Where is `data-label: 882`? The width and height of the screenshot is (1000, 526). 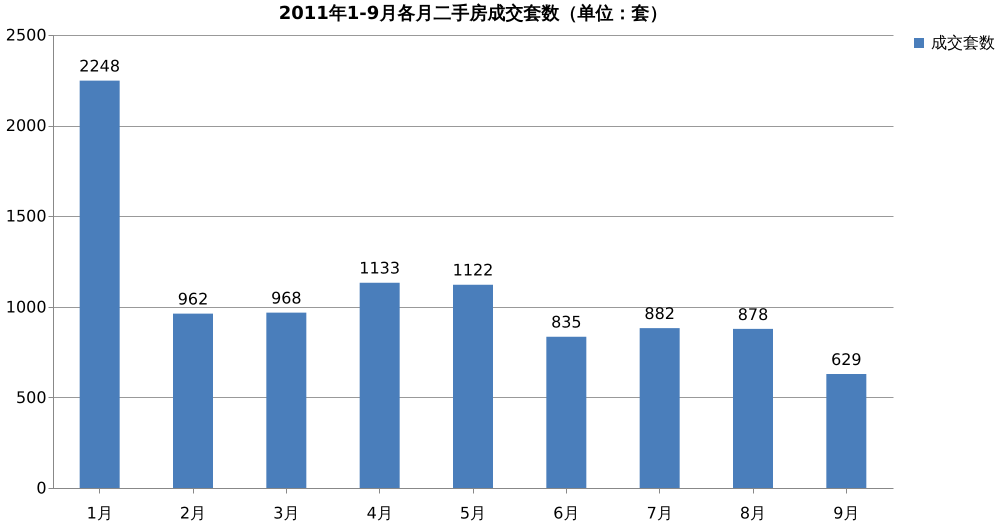
data-label: 882 is located at coordinates (659, 314).